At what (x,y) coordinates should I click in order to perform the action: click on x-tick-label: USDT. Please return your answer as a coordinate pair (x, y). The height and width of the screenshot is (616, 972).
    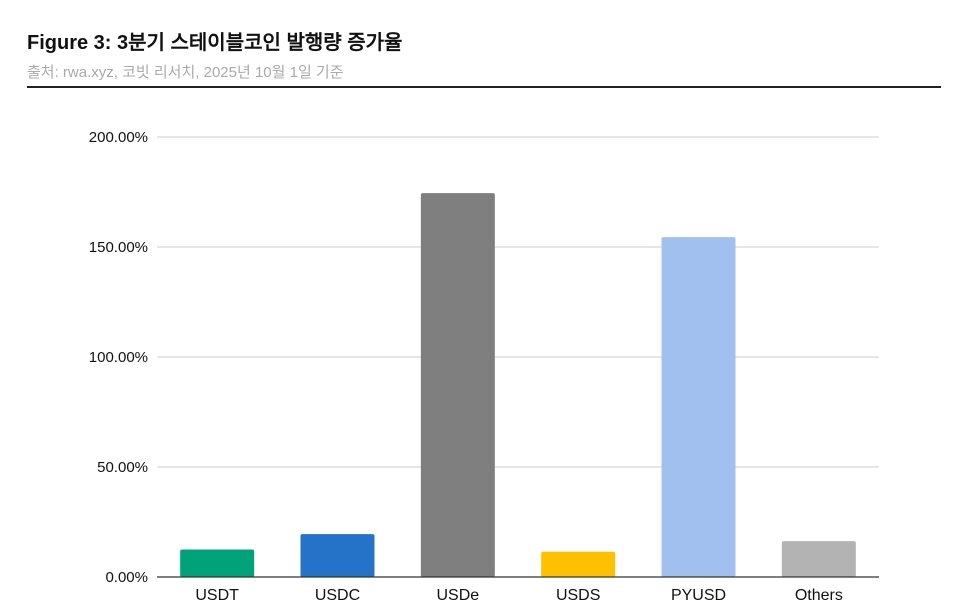
    Looking at the image, I should click on (217, 595).